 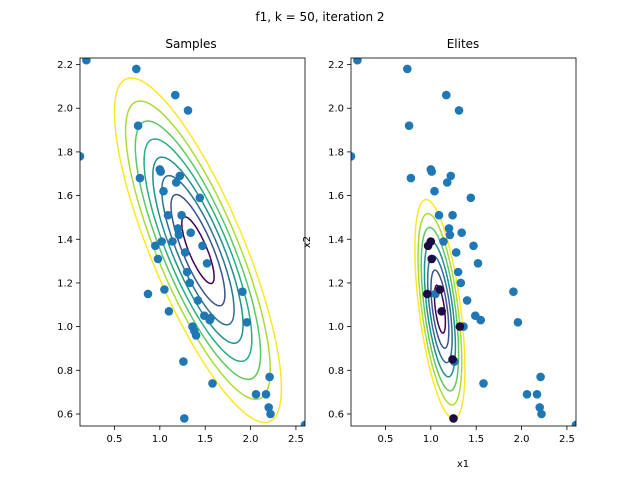 I want to click on samples-y-ticks: 0.6 0.8 1.0 1.2 1.4 1.6 1.8 2.0 2.2, so click(x=68, y=240).